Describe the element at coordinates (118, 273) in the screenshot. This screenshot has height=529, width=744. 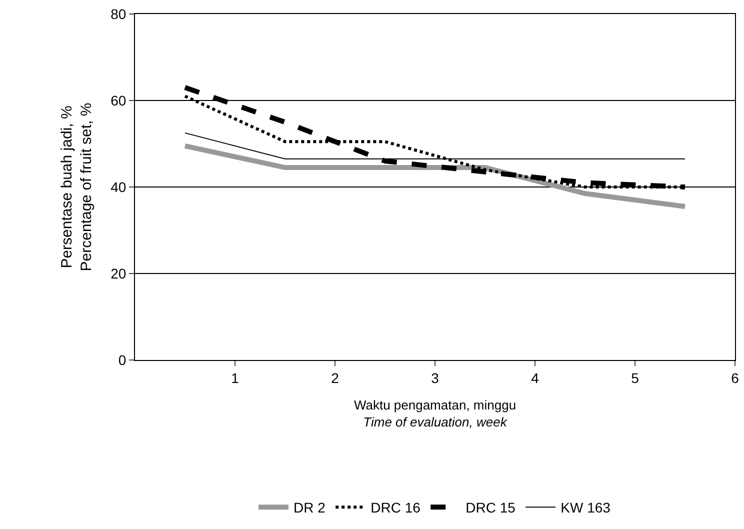
I see `y-tick-label: 20` at that location.